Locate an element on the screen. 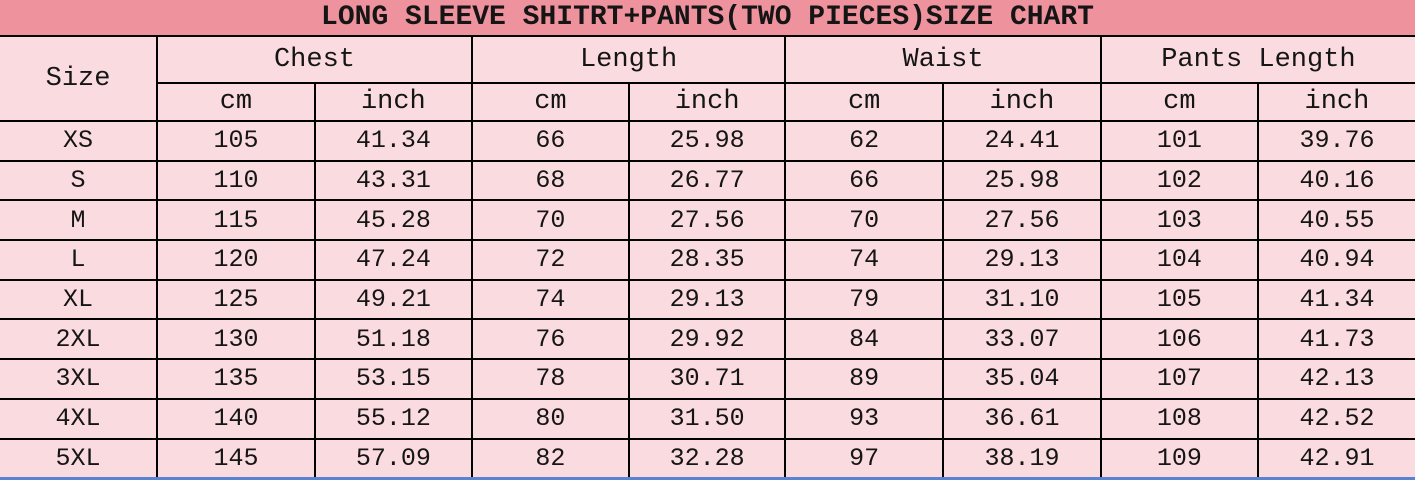 The image size is (1415, 480). size-cell: 5XL is located at coordinates (79, 457).